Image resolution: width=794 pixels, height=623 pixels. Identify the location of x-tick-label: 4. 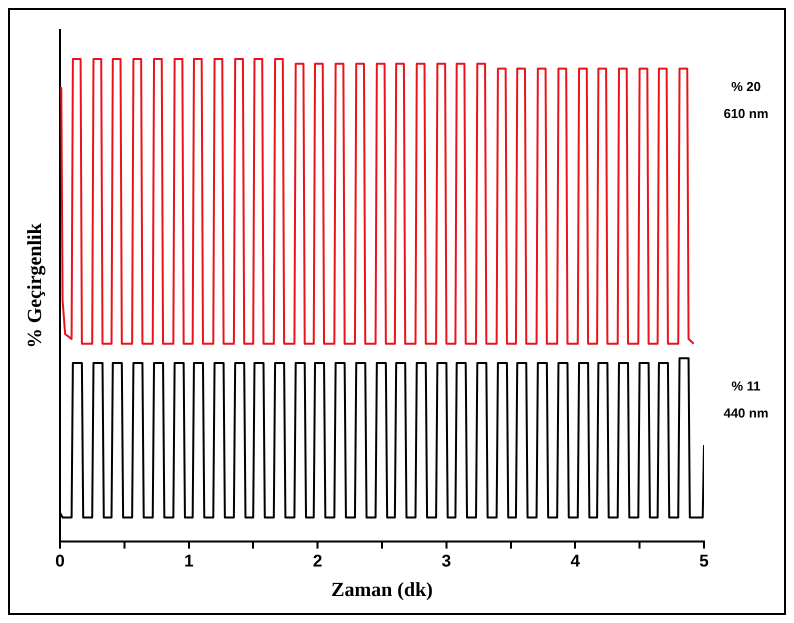
(575, 560).